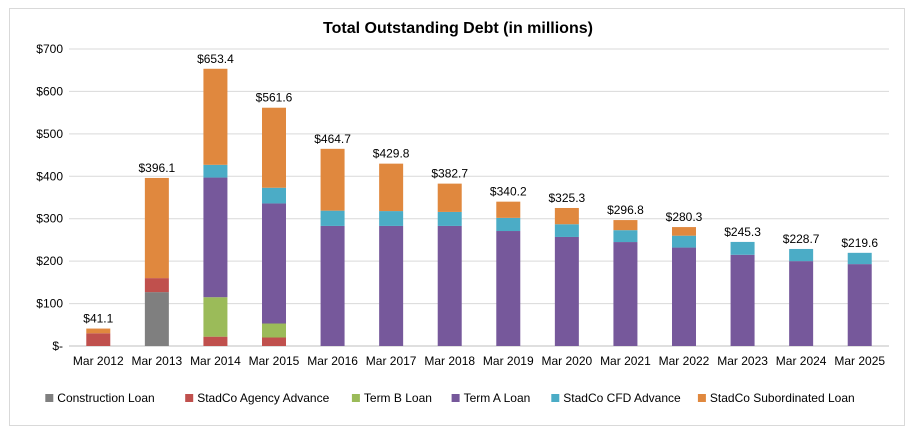 This screenshot has height=432, width=912. Describe the element at coordinates (625, 361) in the screenshot. I see `x-tick-label: Mar 2021` at that location.